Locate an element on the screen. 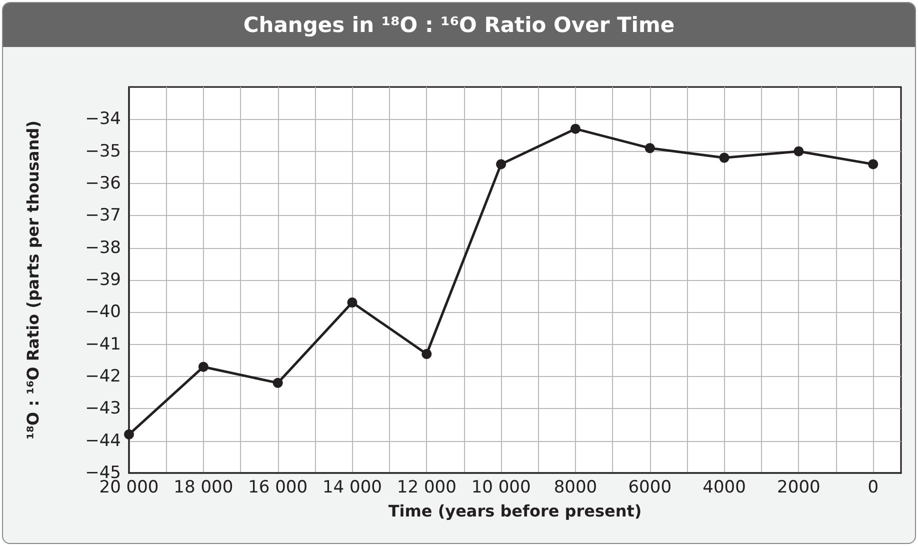 The width and height of the screenshot is (918, 546). y-tick-label: −34 is located at coordinates (103, 119).